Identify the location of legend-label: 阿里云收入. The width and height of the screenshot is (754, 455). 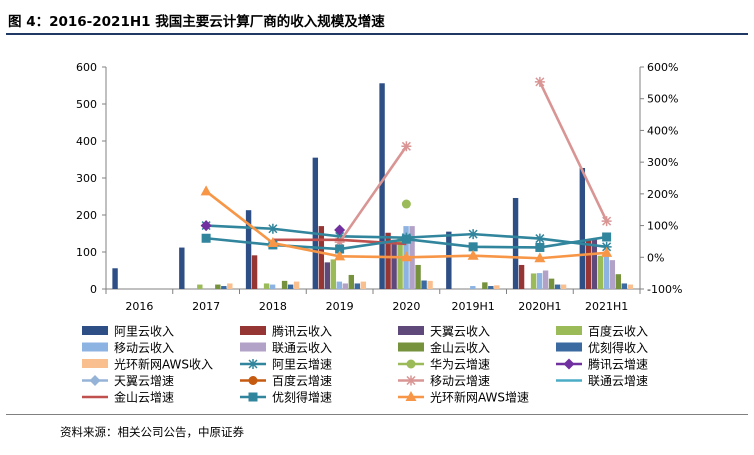
(144, 332).